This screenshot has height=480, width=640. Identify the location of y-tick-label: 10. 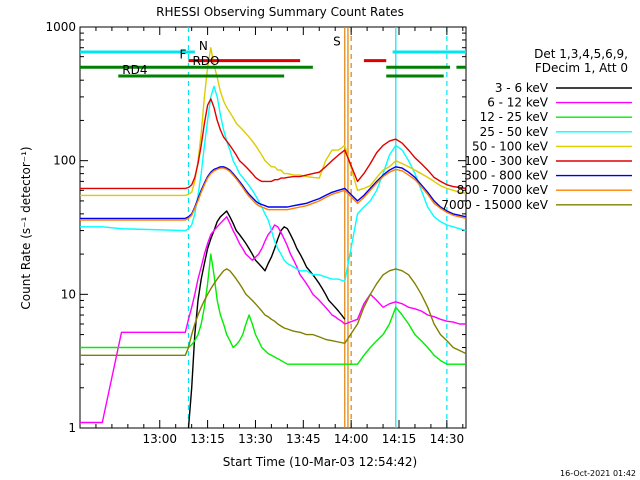
(68, 294).